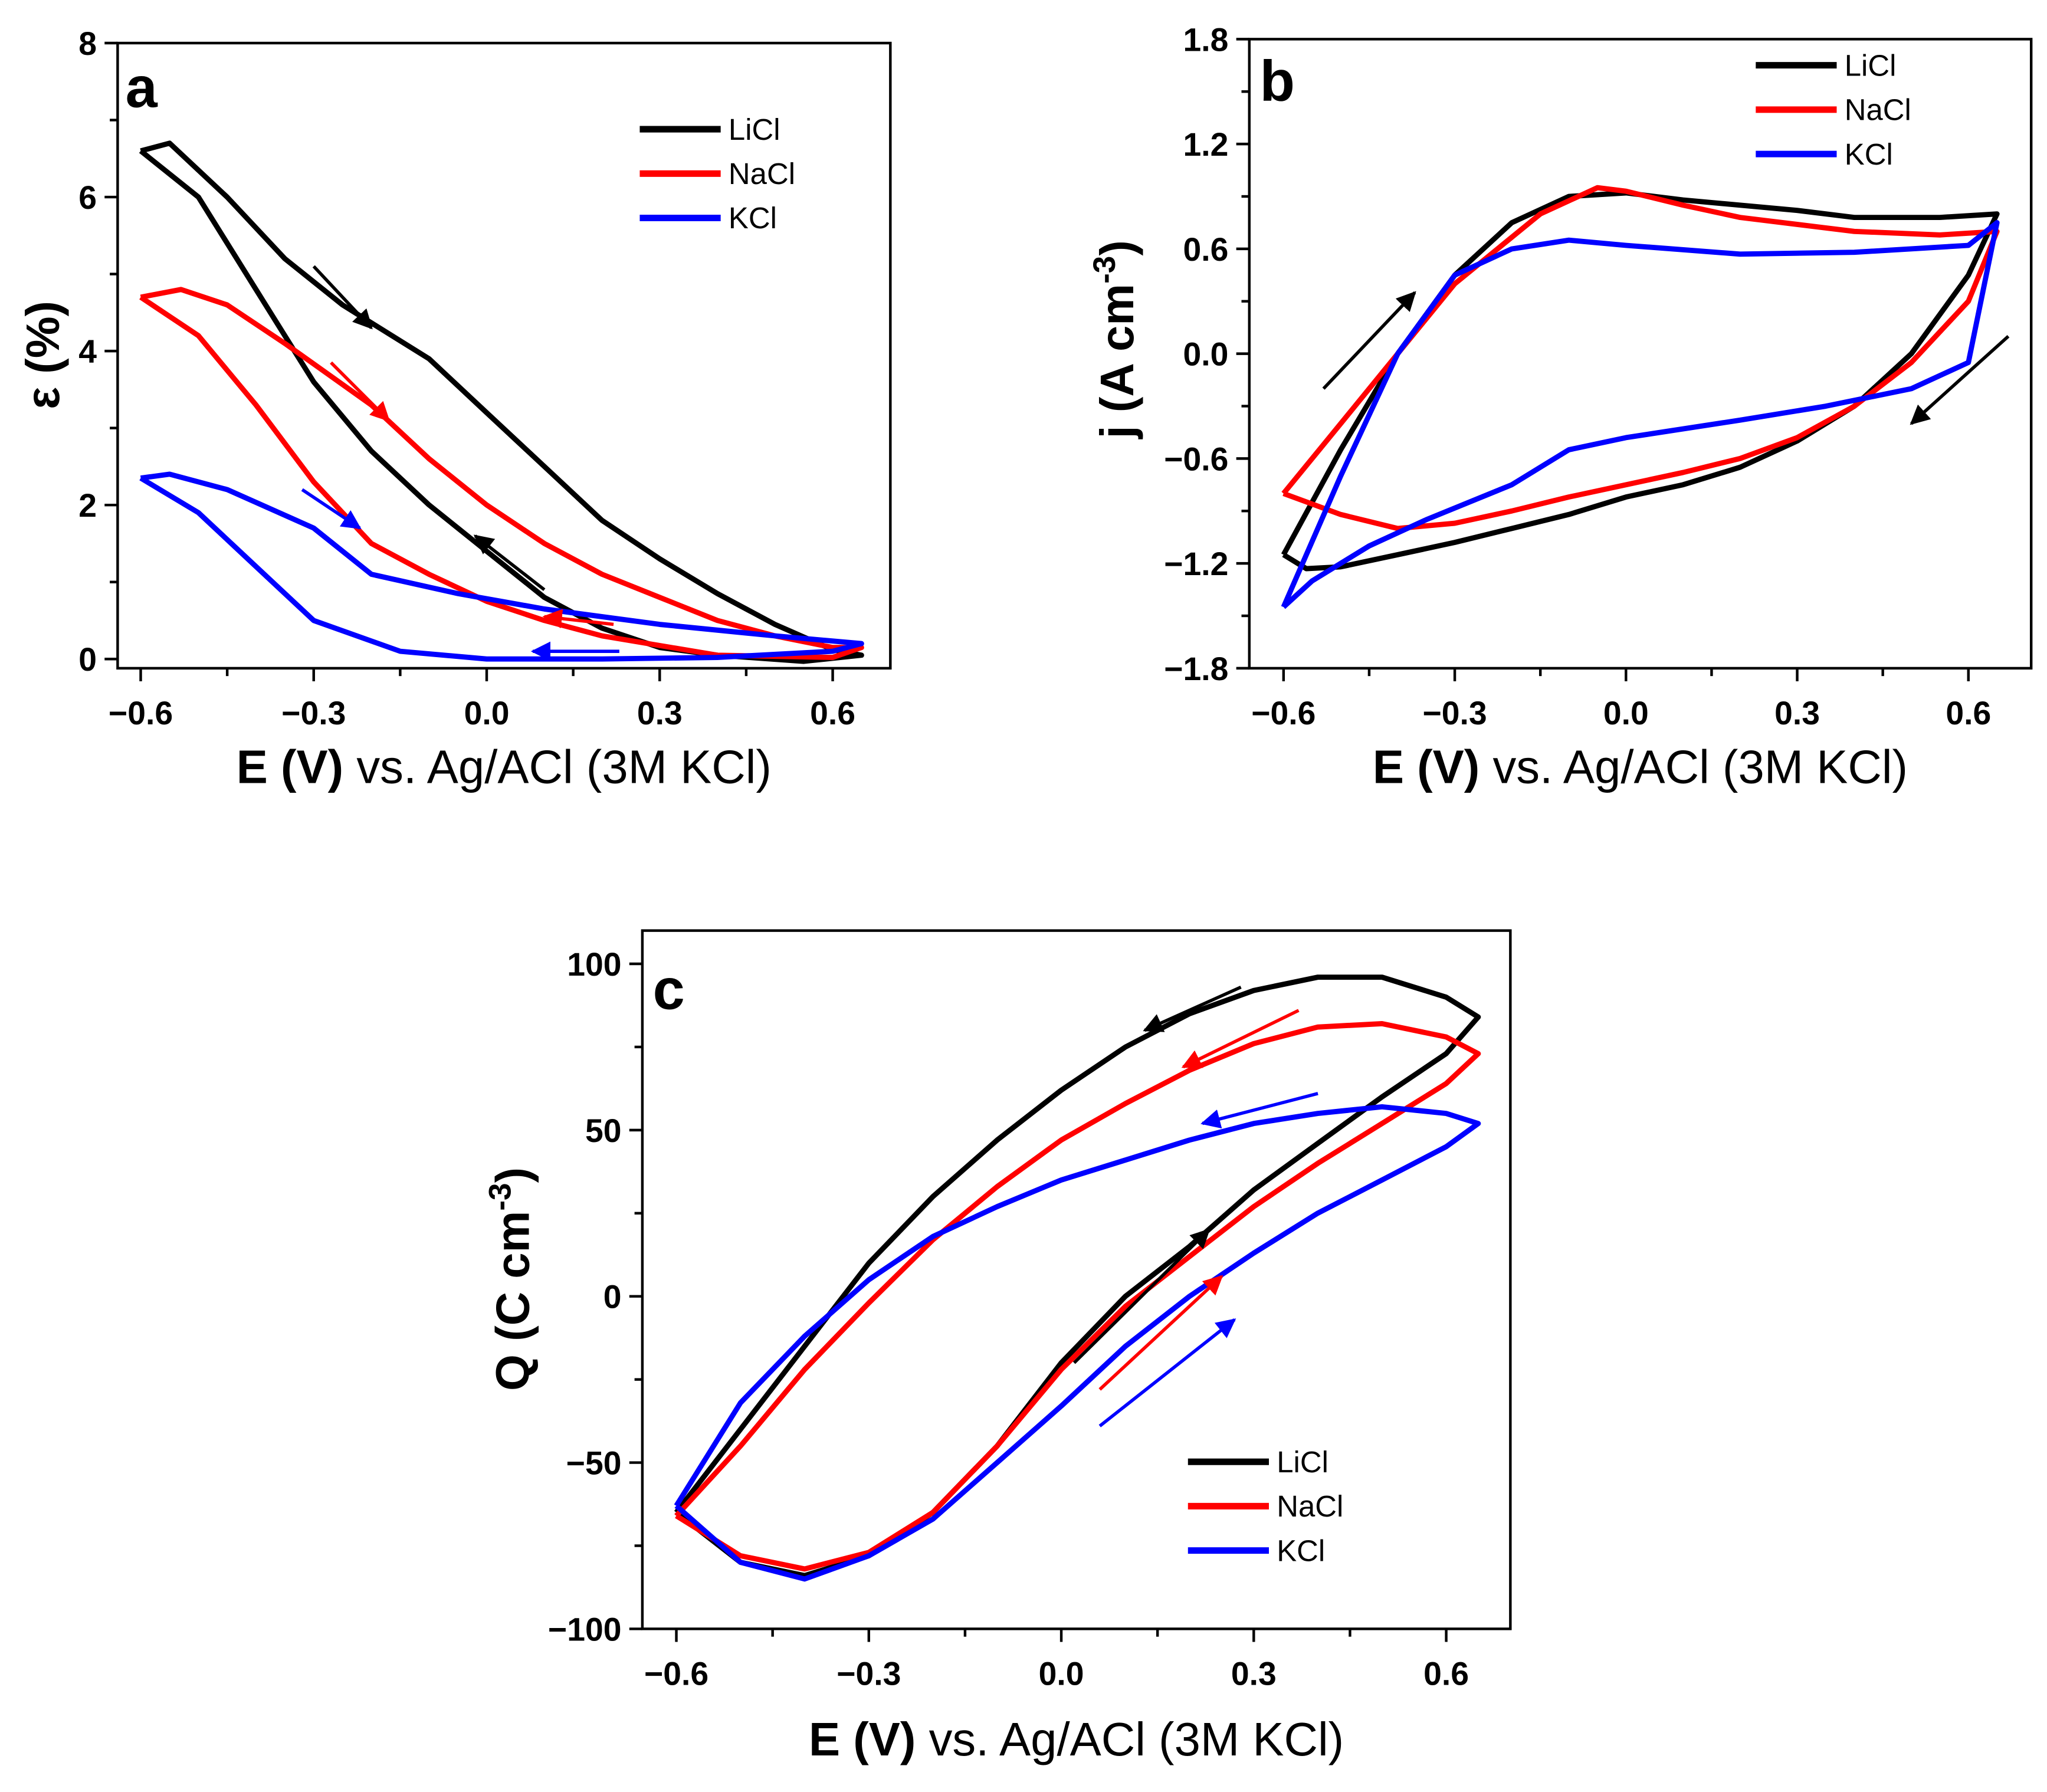 The width and height of the screenshot is (2047, 1792). What do you see at coordinates (1206, 39) in the screenshot?
I see `y-tick-label: 1.8` at bounding box center [1206, 39].